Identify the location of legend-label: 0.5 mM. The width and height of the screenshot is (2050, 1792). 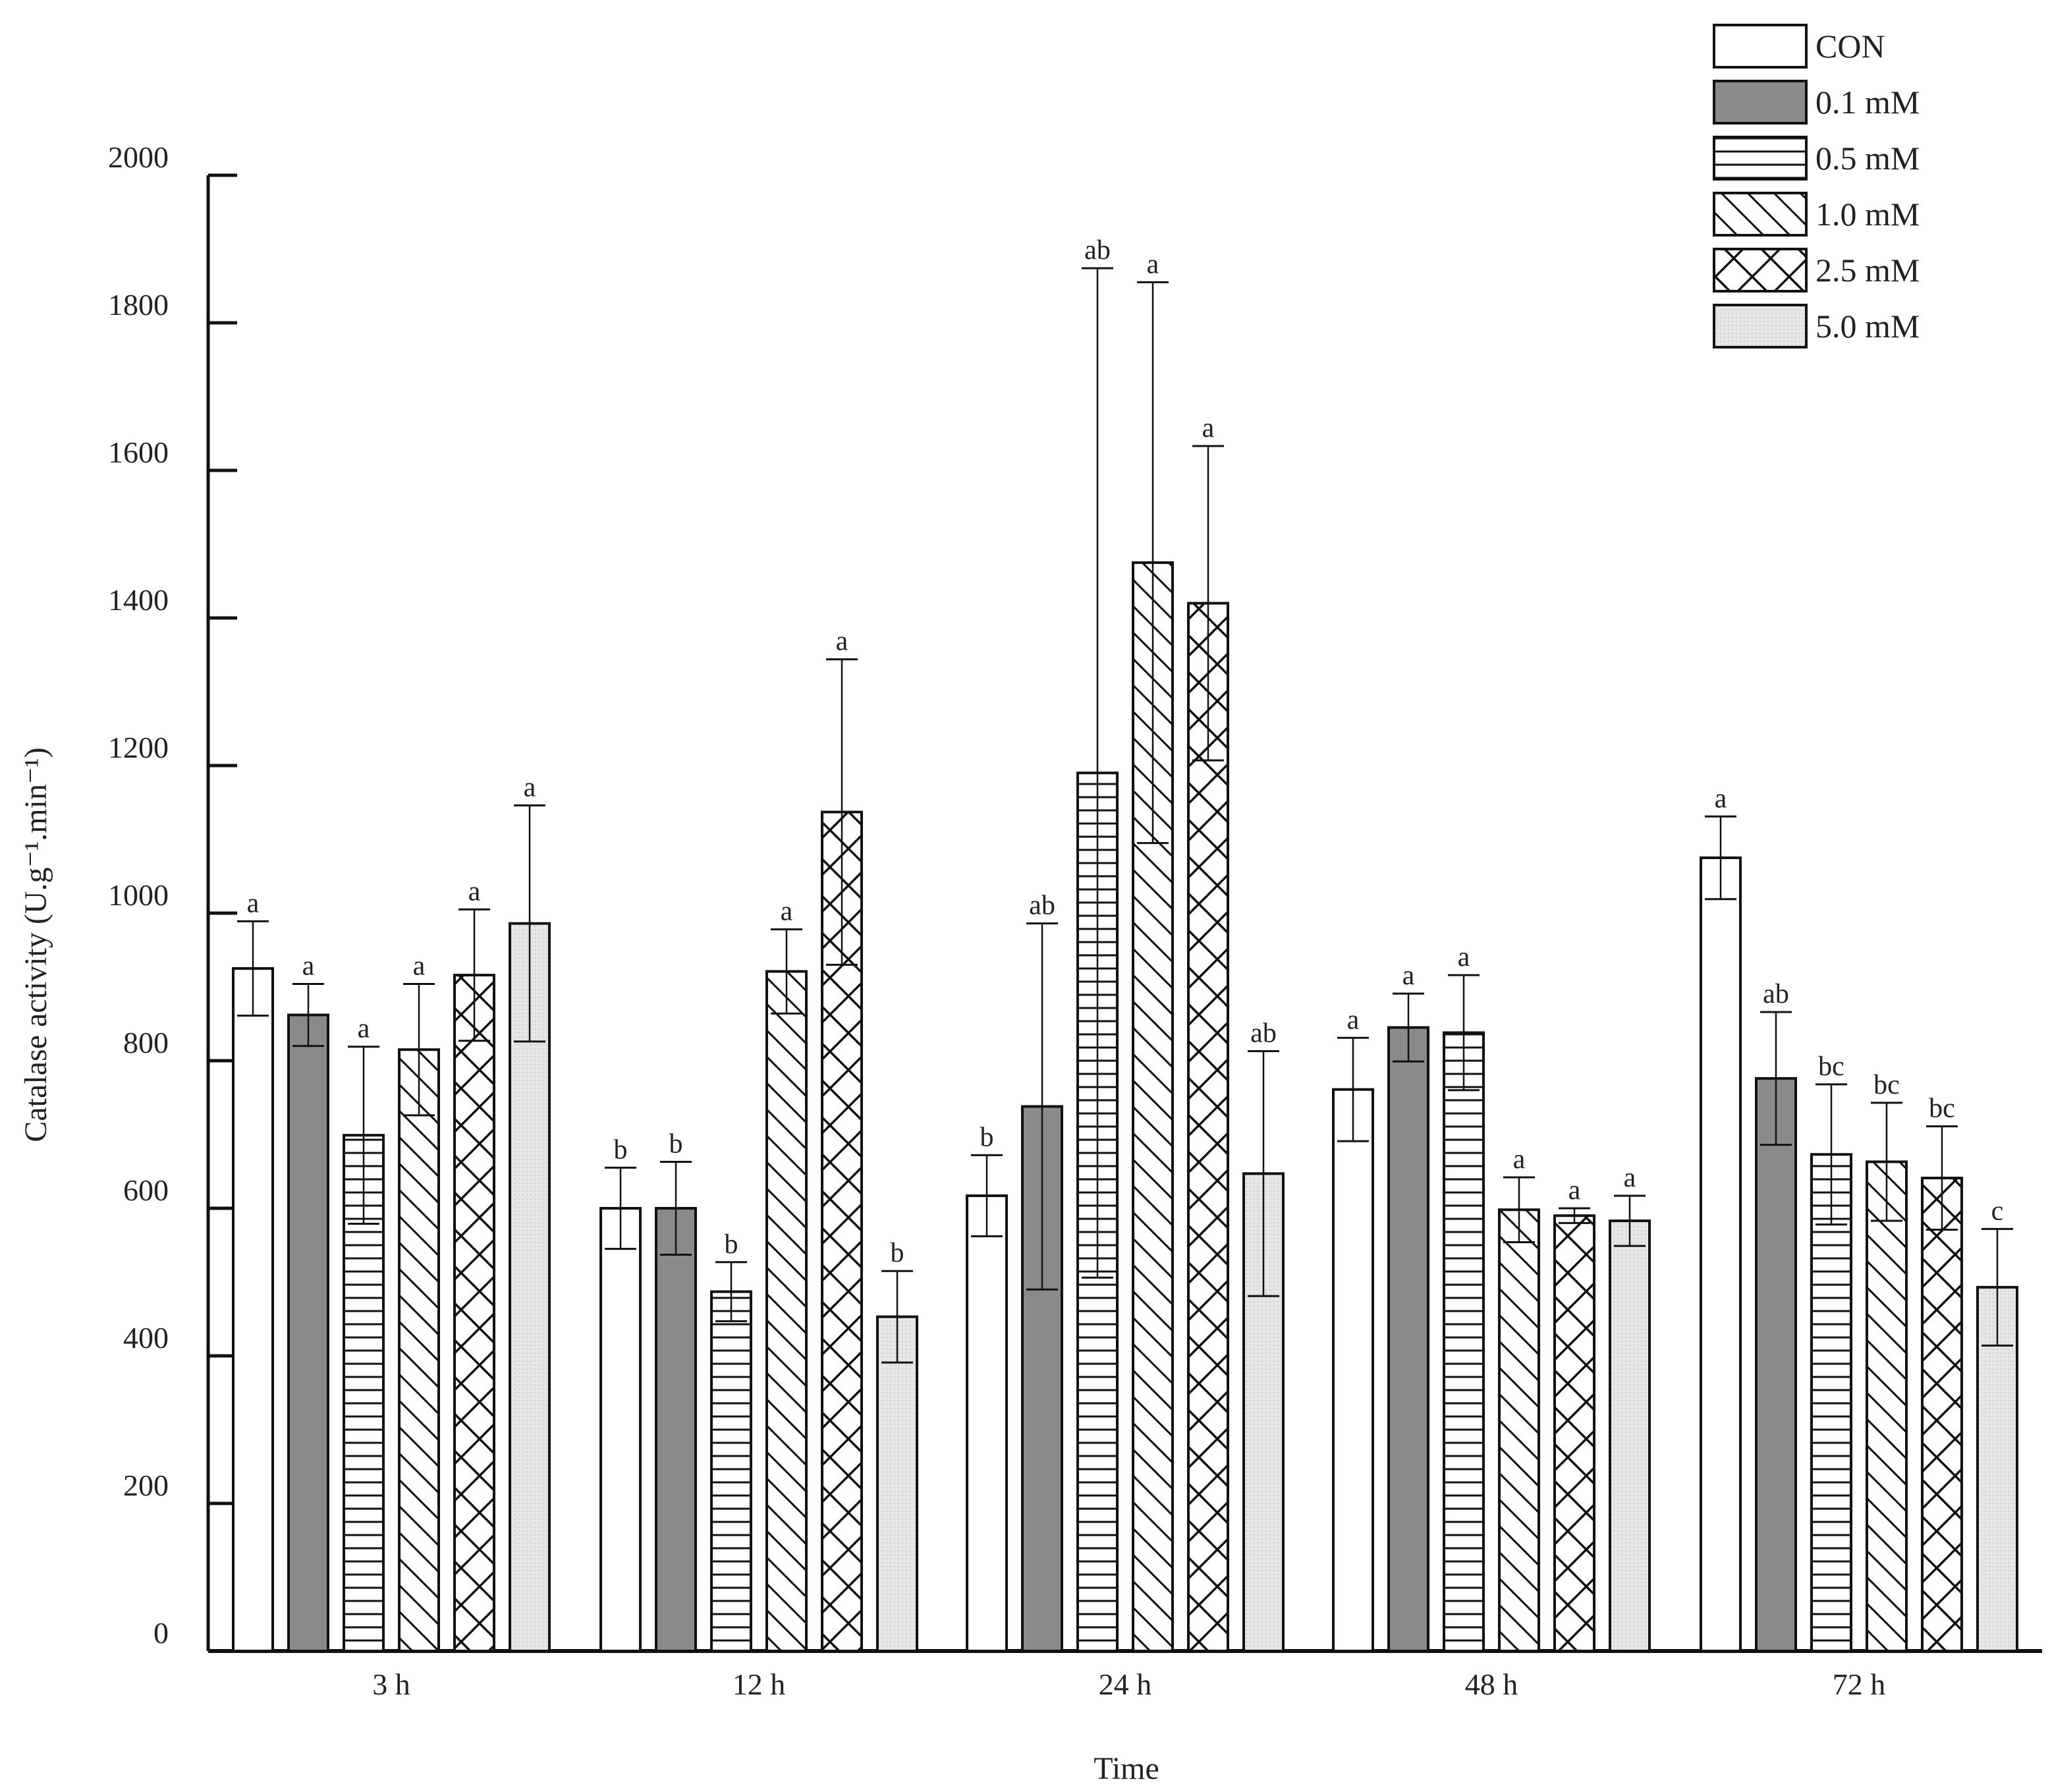
(1868, 158).